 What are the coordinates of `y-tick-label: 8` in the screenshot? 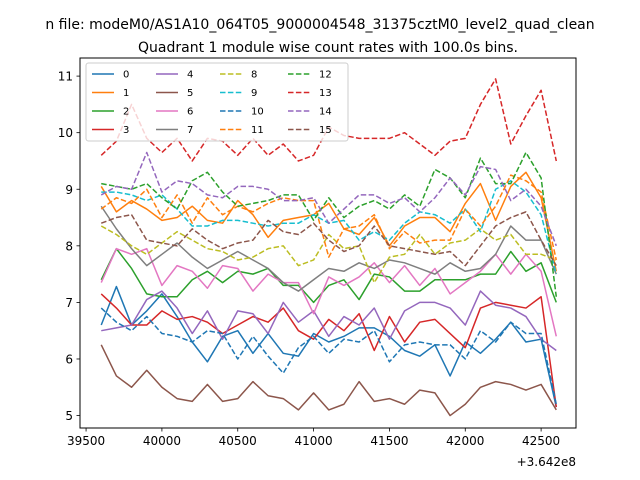 It's located at (69, 246).